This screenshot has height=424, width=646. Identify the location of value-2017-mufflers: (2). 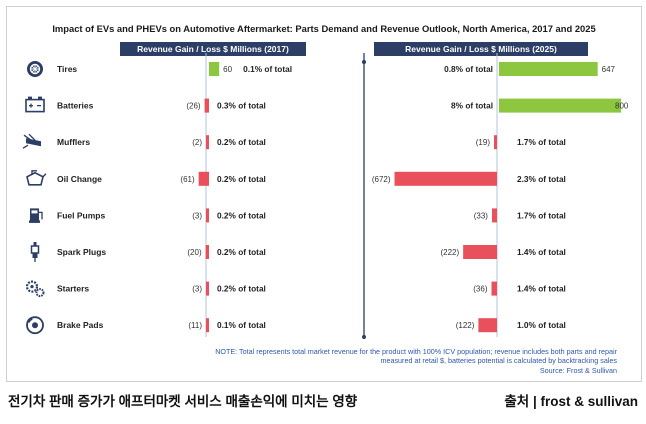
(197, 142).